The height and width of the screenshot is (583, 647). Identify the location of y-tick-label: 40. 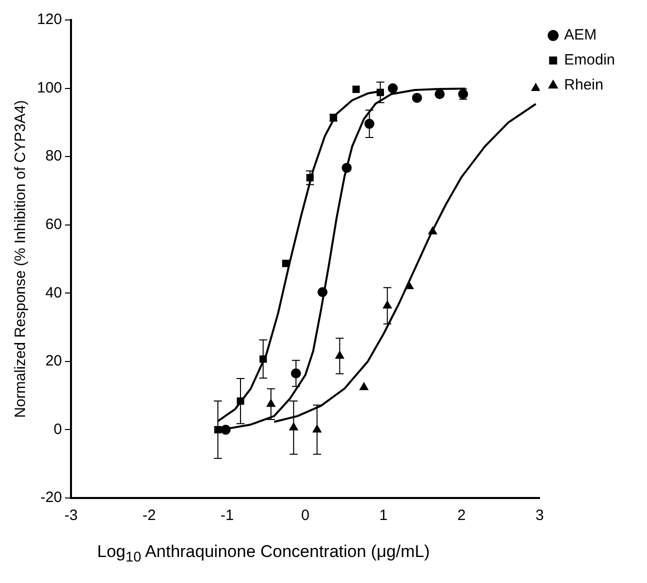
(53, 293).